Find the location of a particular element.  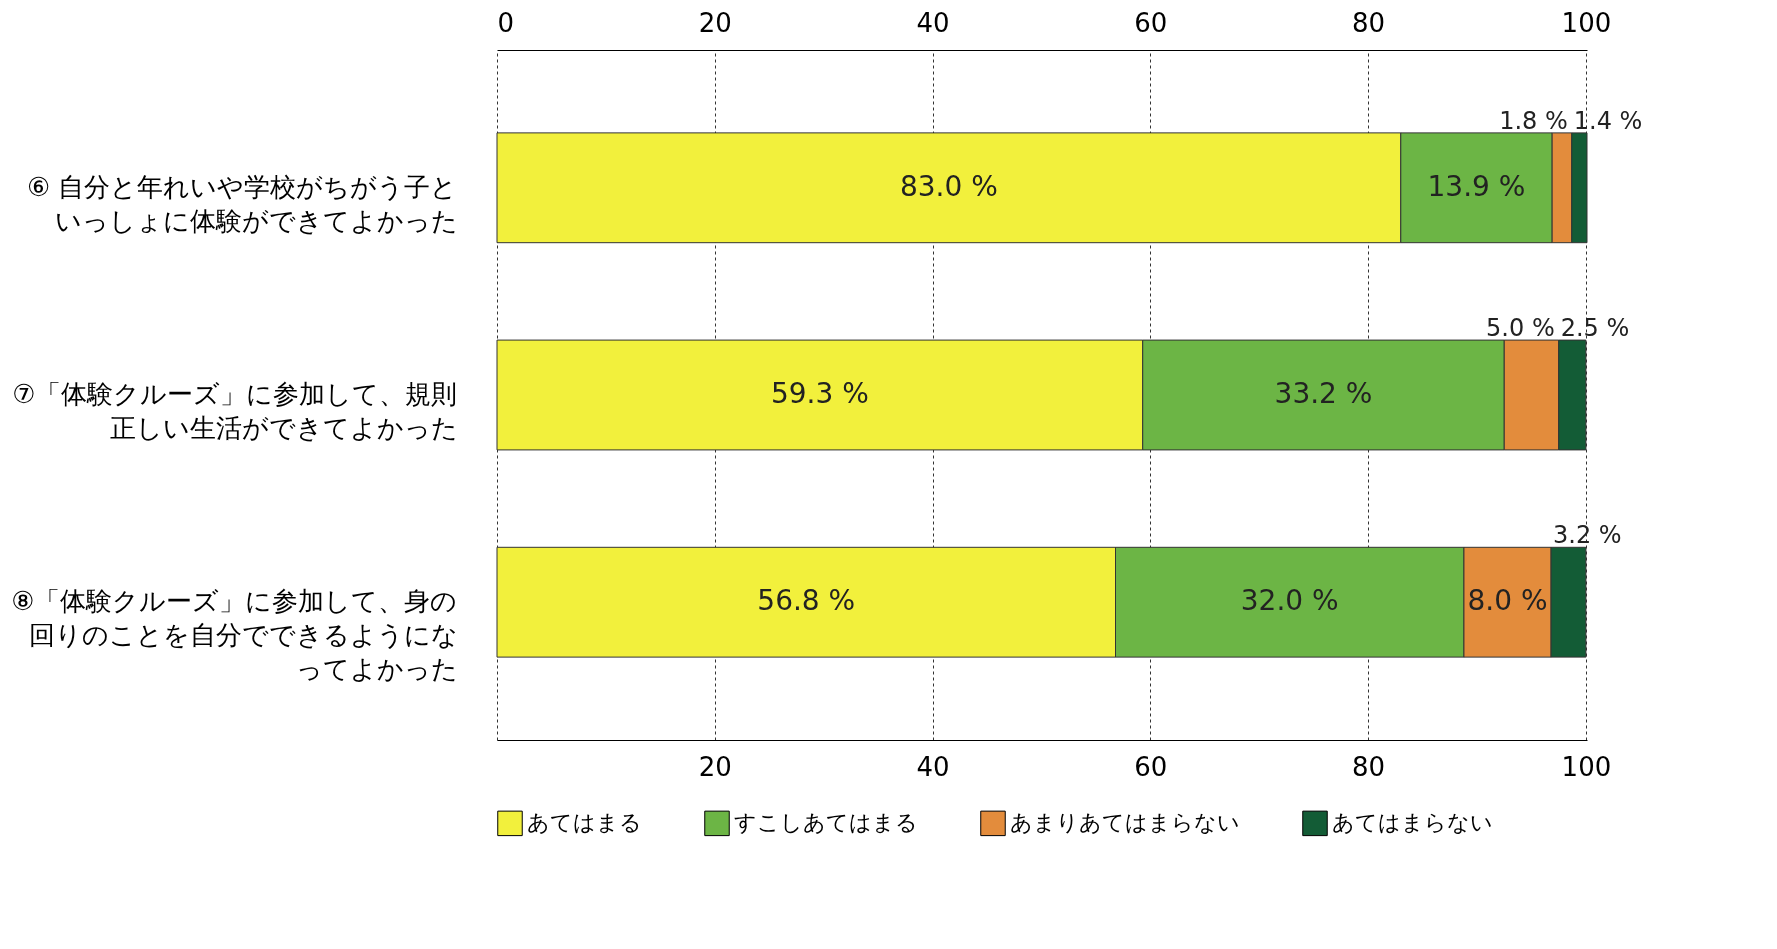

data-label: 13.9 % is located at coordinates (1476, 186).